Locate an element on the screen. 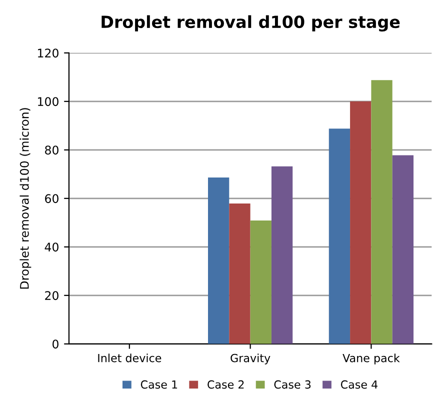 The width and height of the screenshot is (445, 407). legend-label: Case 3 is located at coordinates (292, 384).